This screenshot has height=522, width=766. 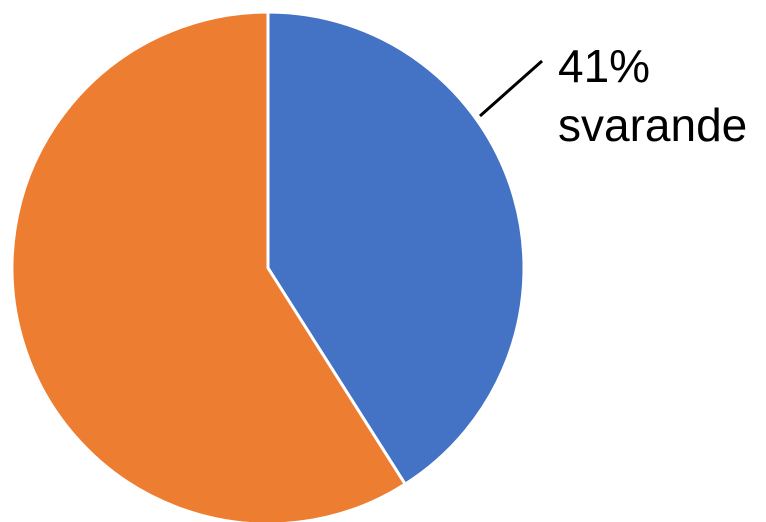 I want to click on data-label-category: svarande, so click(x=652, y=125).